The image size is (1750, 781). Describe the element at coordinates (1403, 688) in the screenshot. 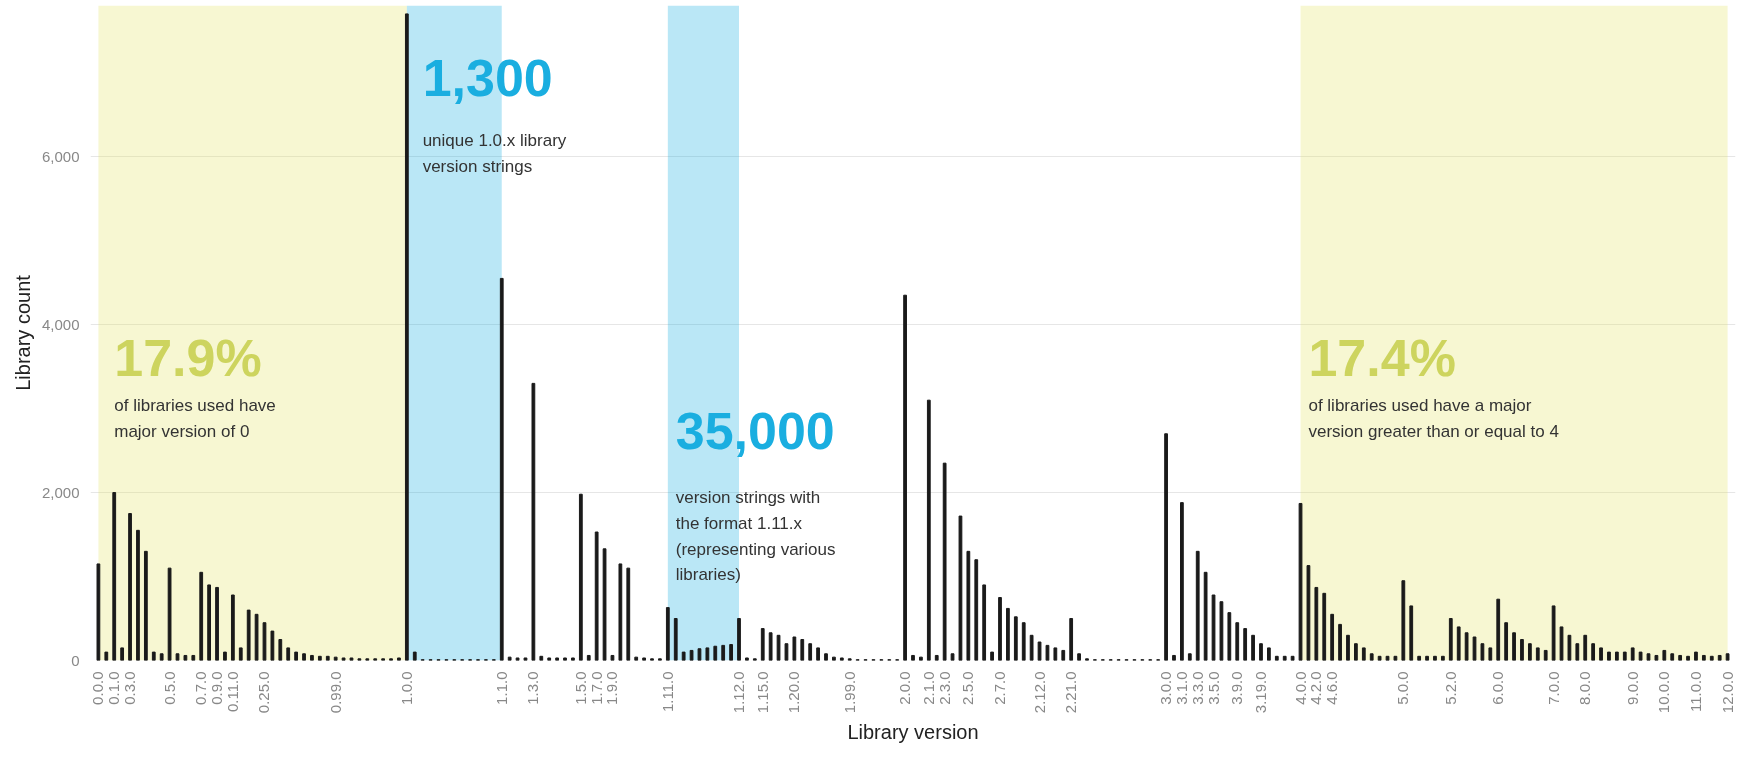

I see `x-tick-label: 5.0.0` at that location.